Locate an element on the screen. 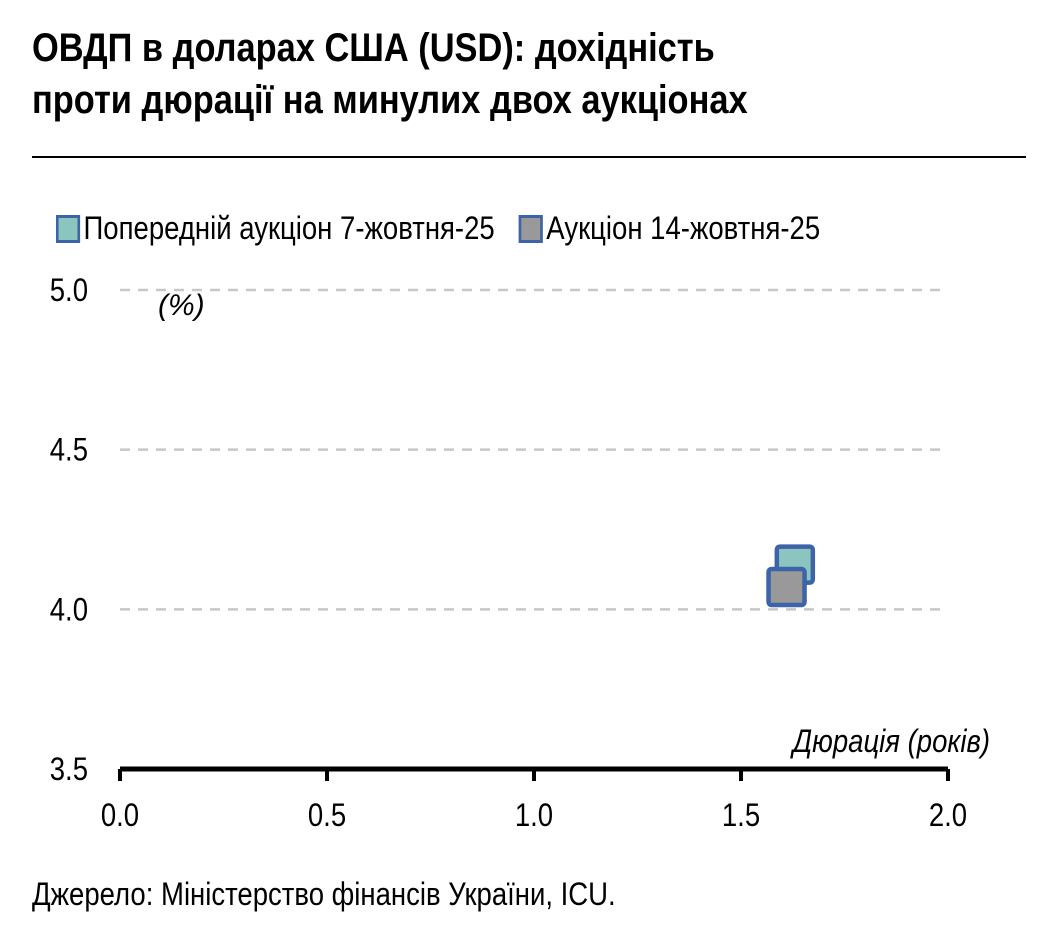 Image resolution: width=1041 pixels, height=935 pixels. y-tick-label: 4.5 is located at coordinates (69, 450).